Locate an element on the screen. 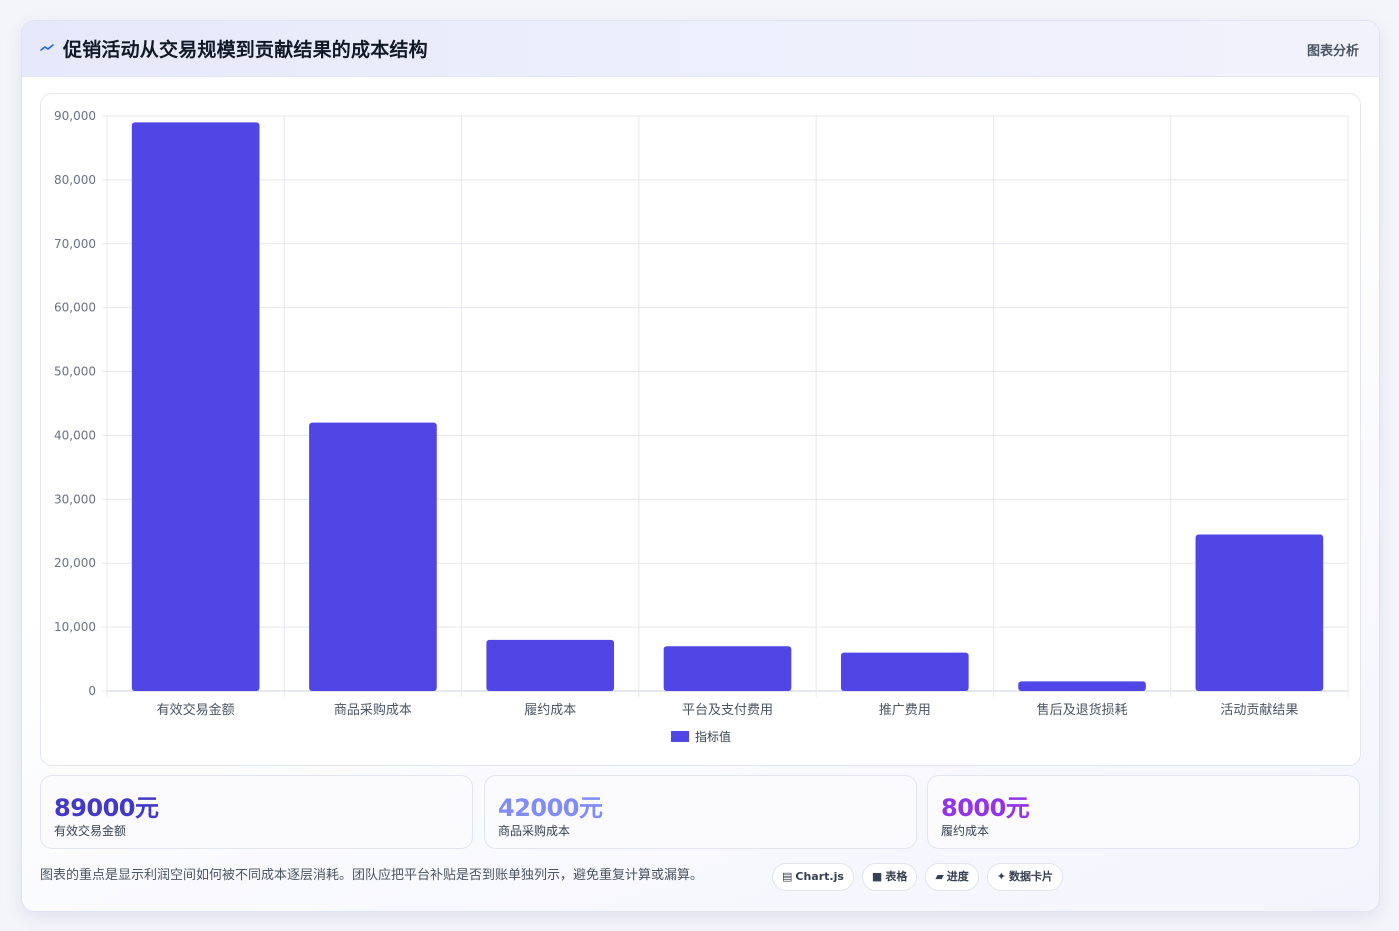 The image size is (1399, 931). legend-swatch is located at coordinates (680, 736).